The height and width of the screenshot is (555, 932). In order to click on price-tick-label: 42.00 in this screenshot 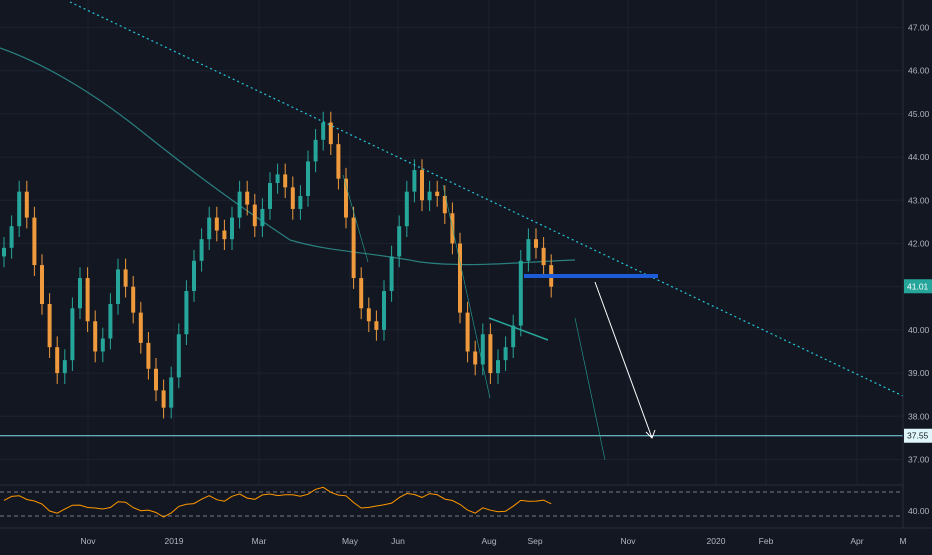, I will do `click(919, 244)`.